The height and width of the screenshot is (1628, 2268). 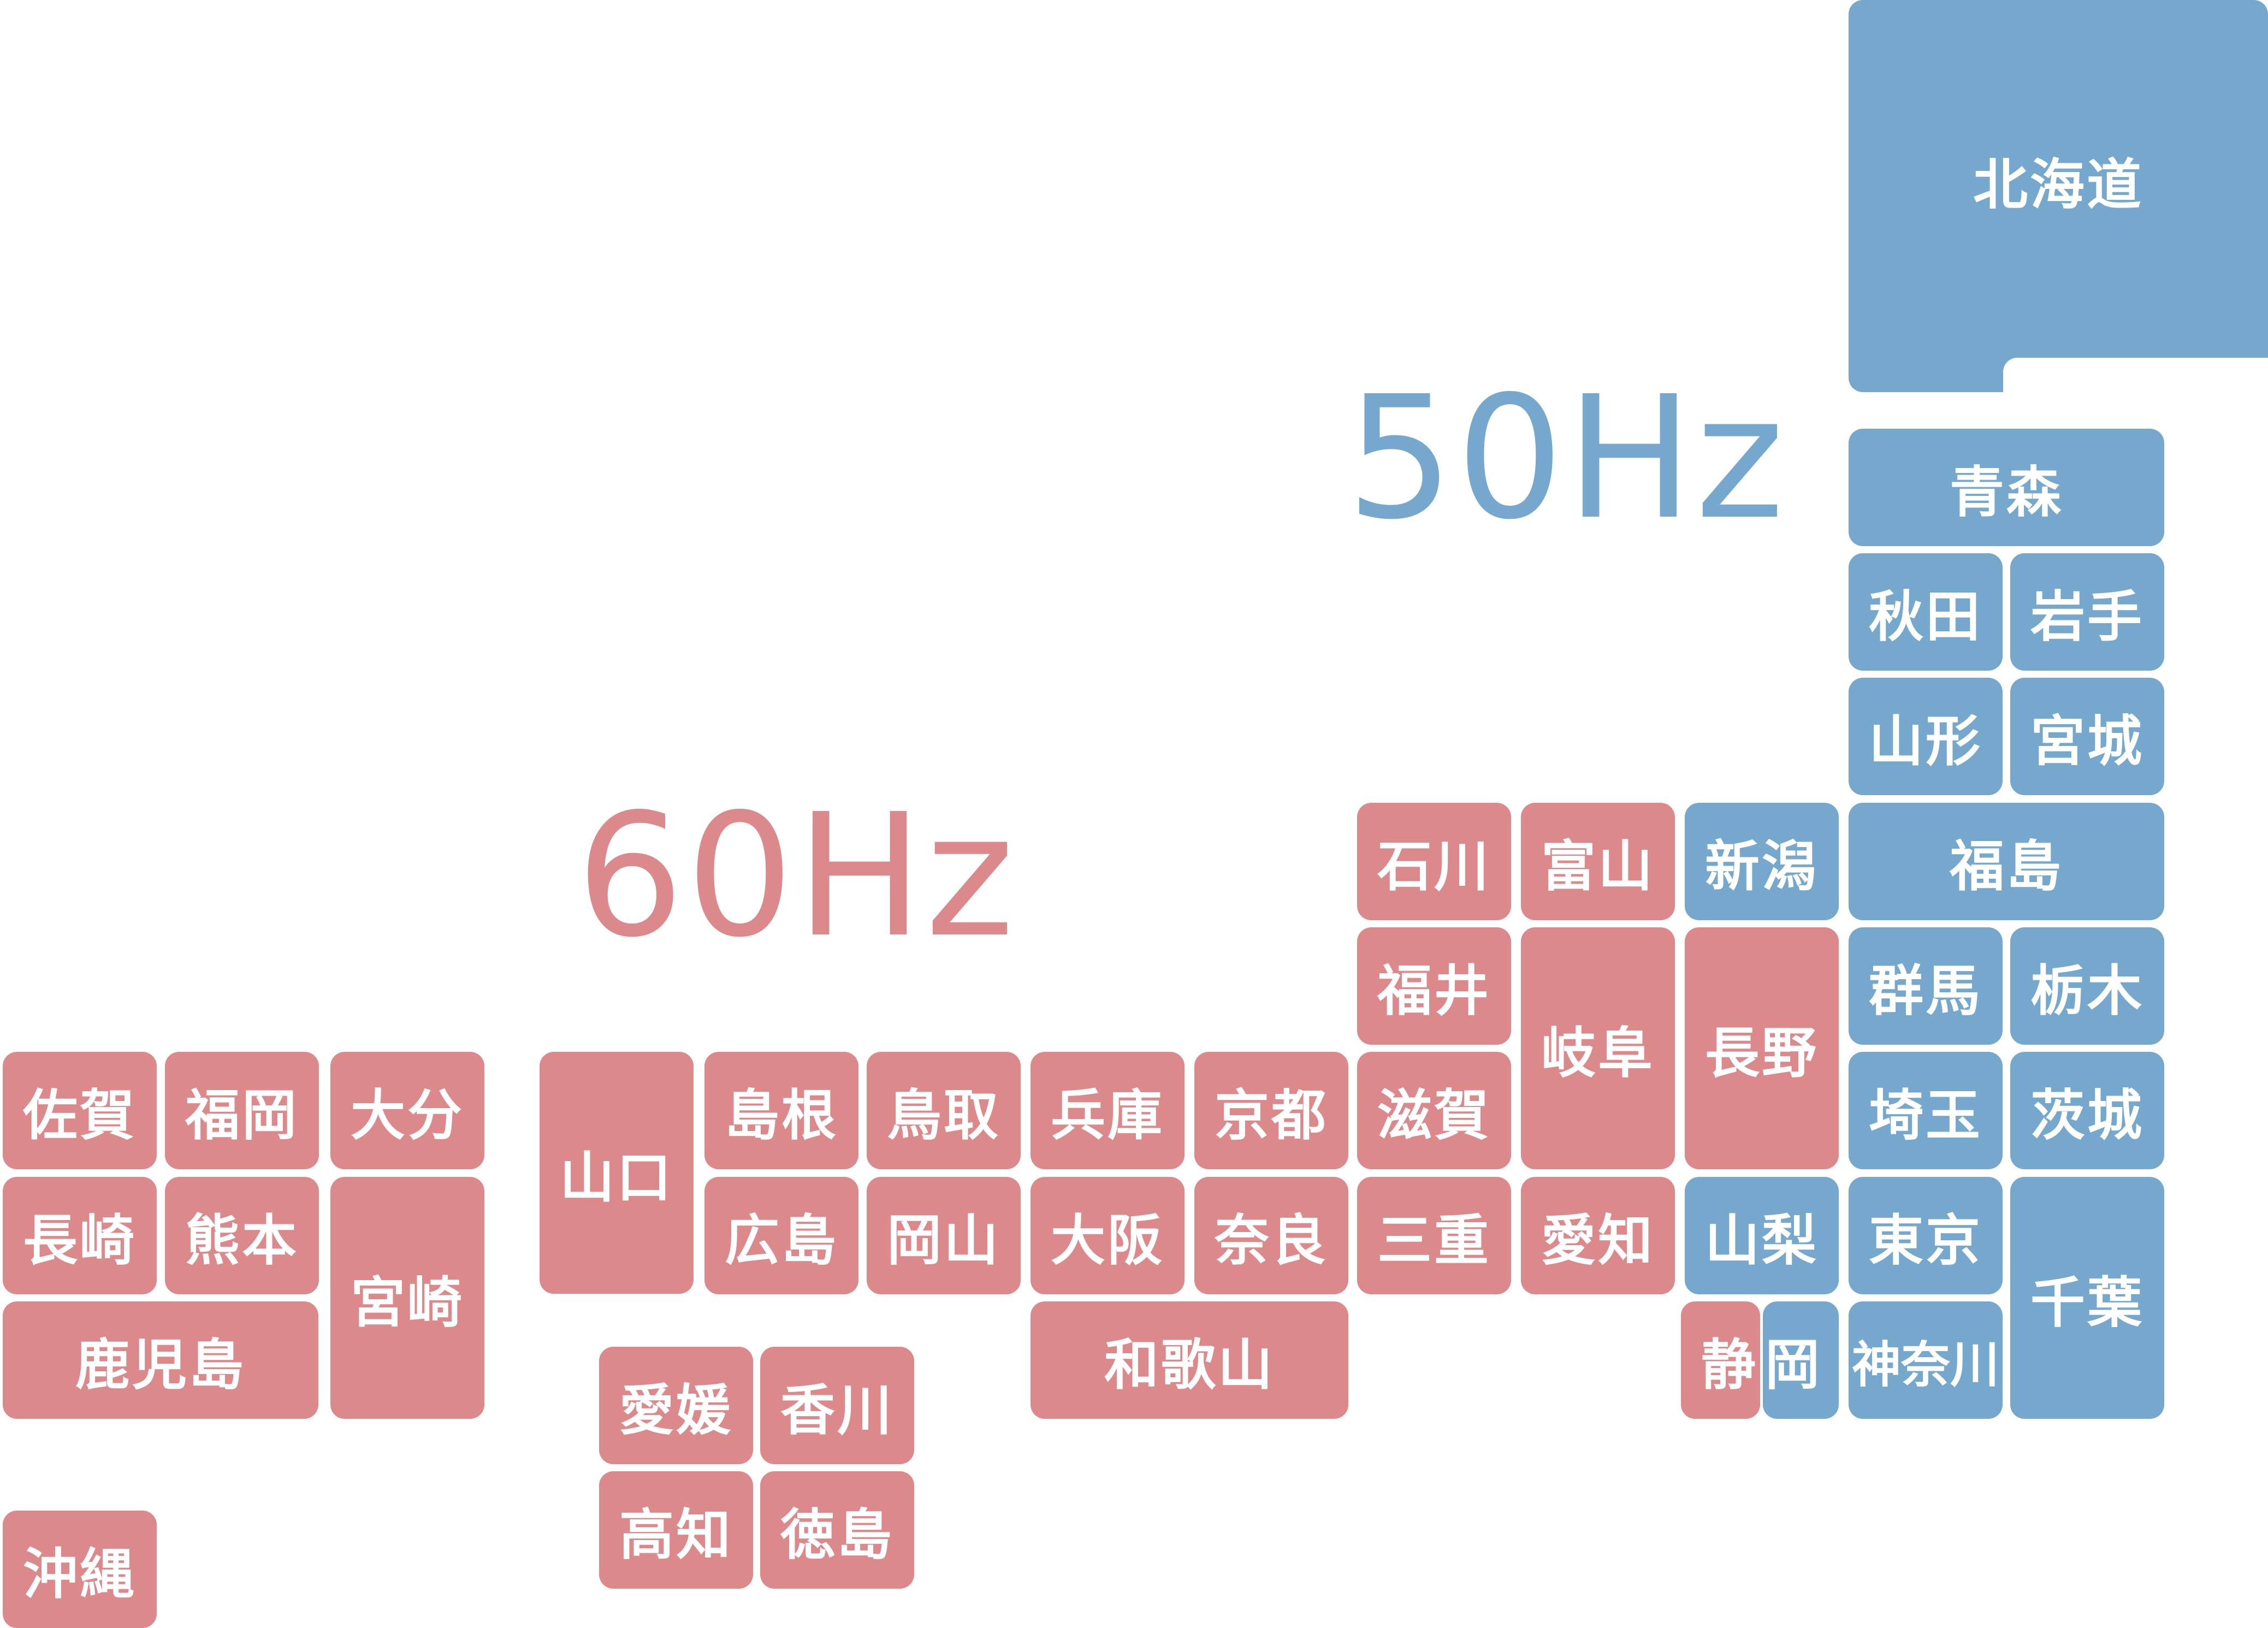 I want to click on region-yamaguchi-label: 山口, so click(x=616, y=1178).